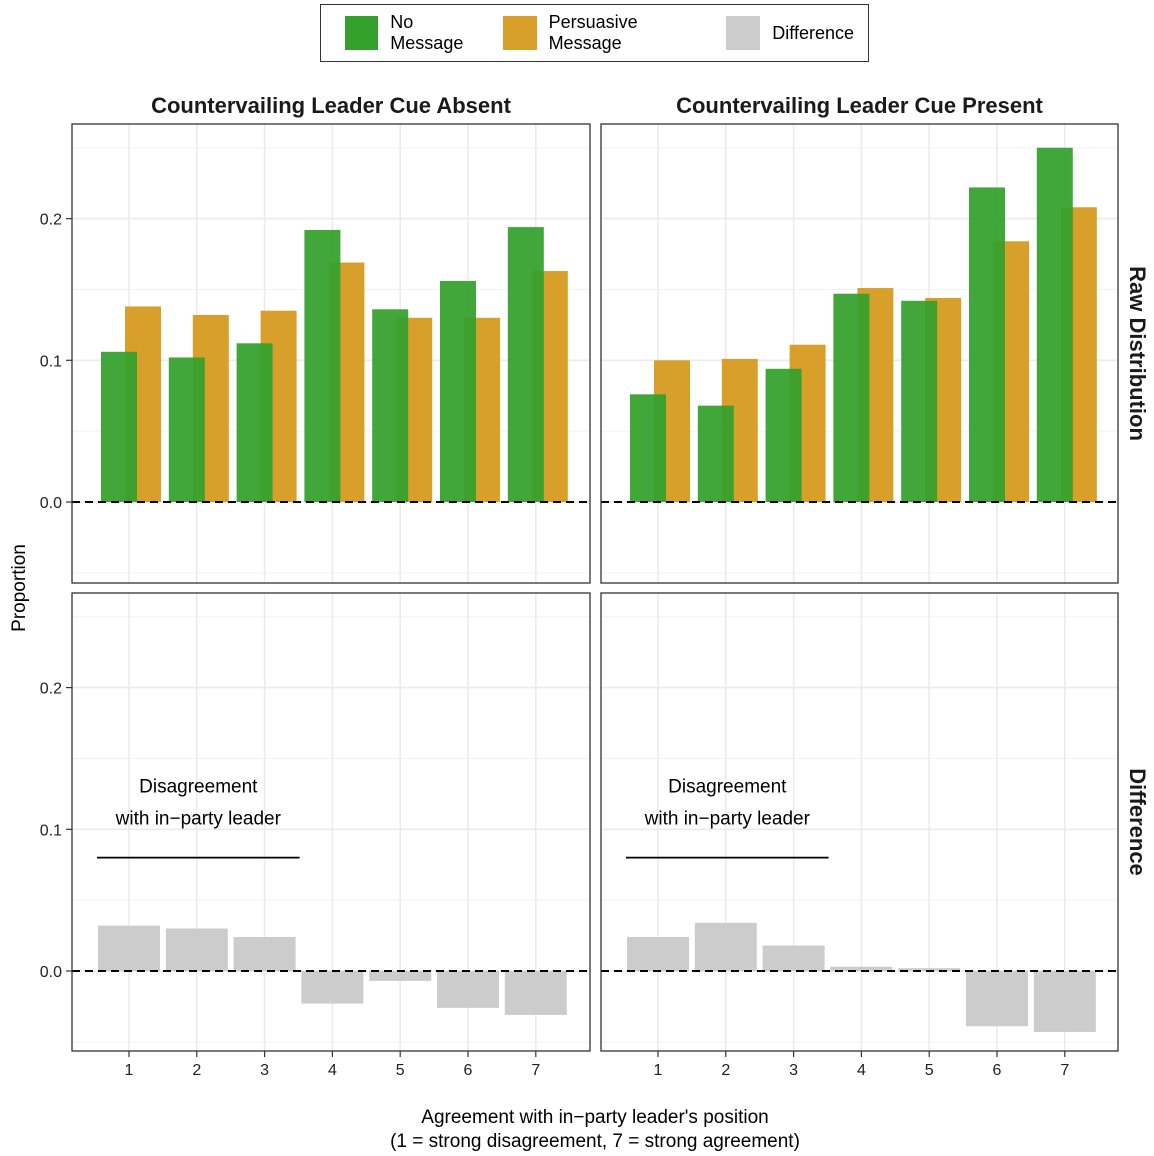 The height and width of the screenshot is (1156, 1154). Describe the element at coordinates (813, 32) in the screenshot. I see `legend-label-difference: Difference` at that location.